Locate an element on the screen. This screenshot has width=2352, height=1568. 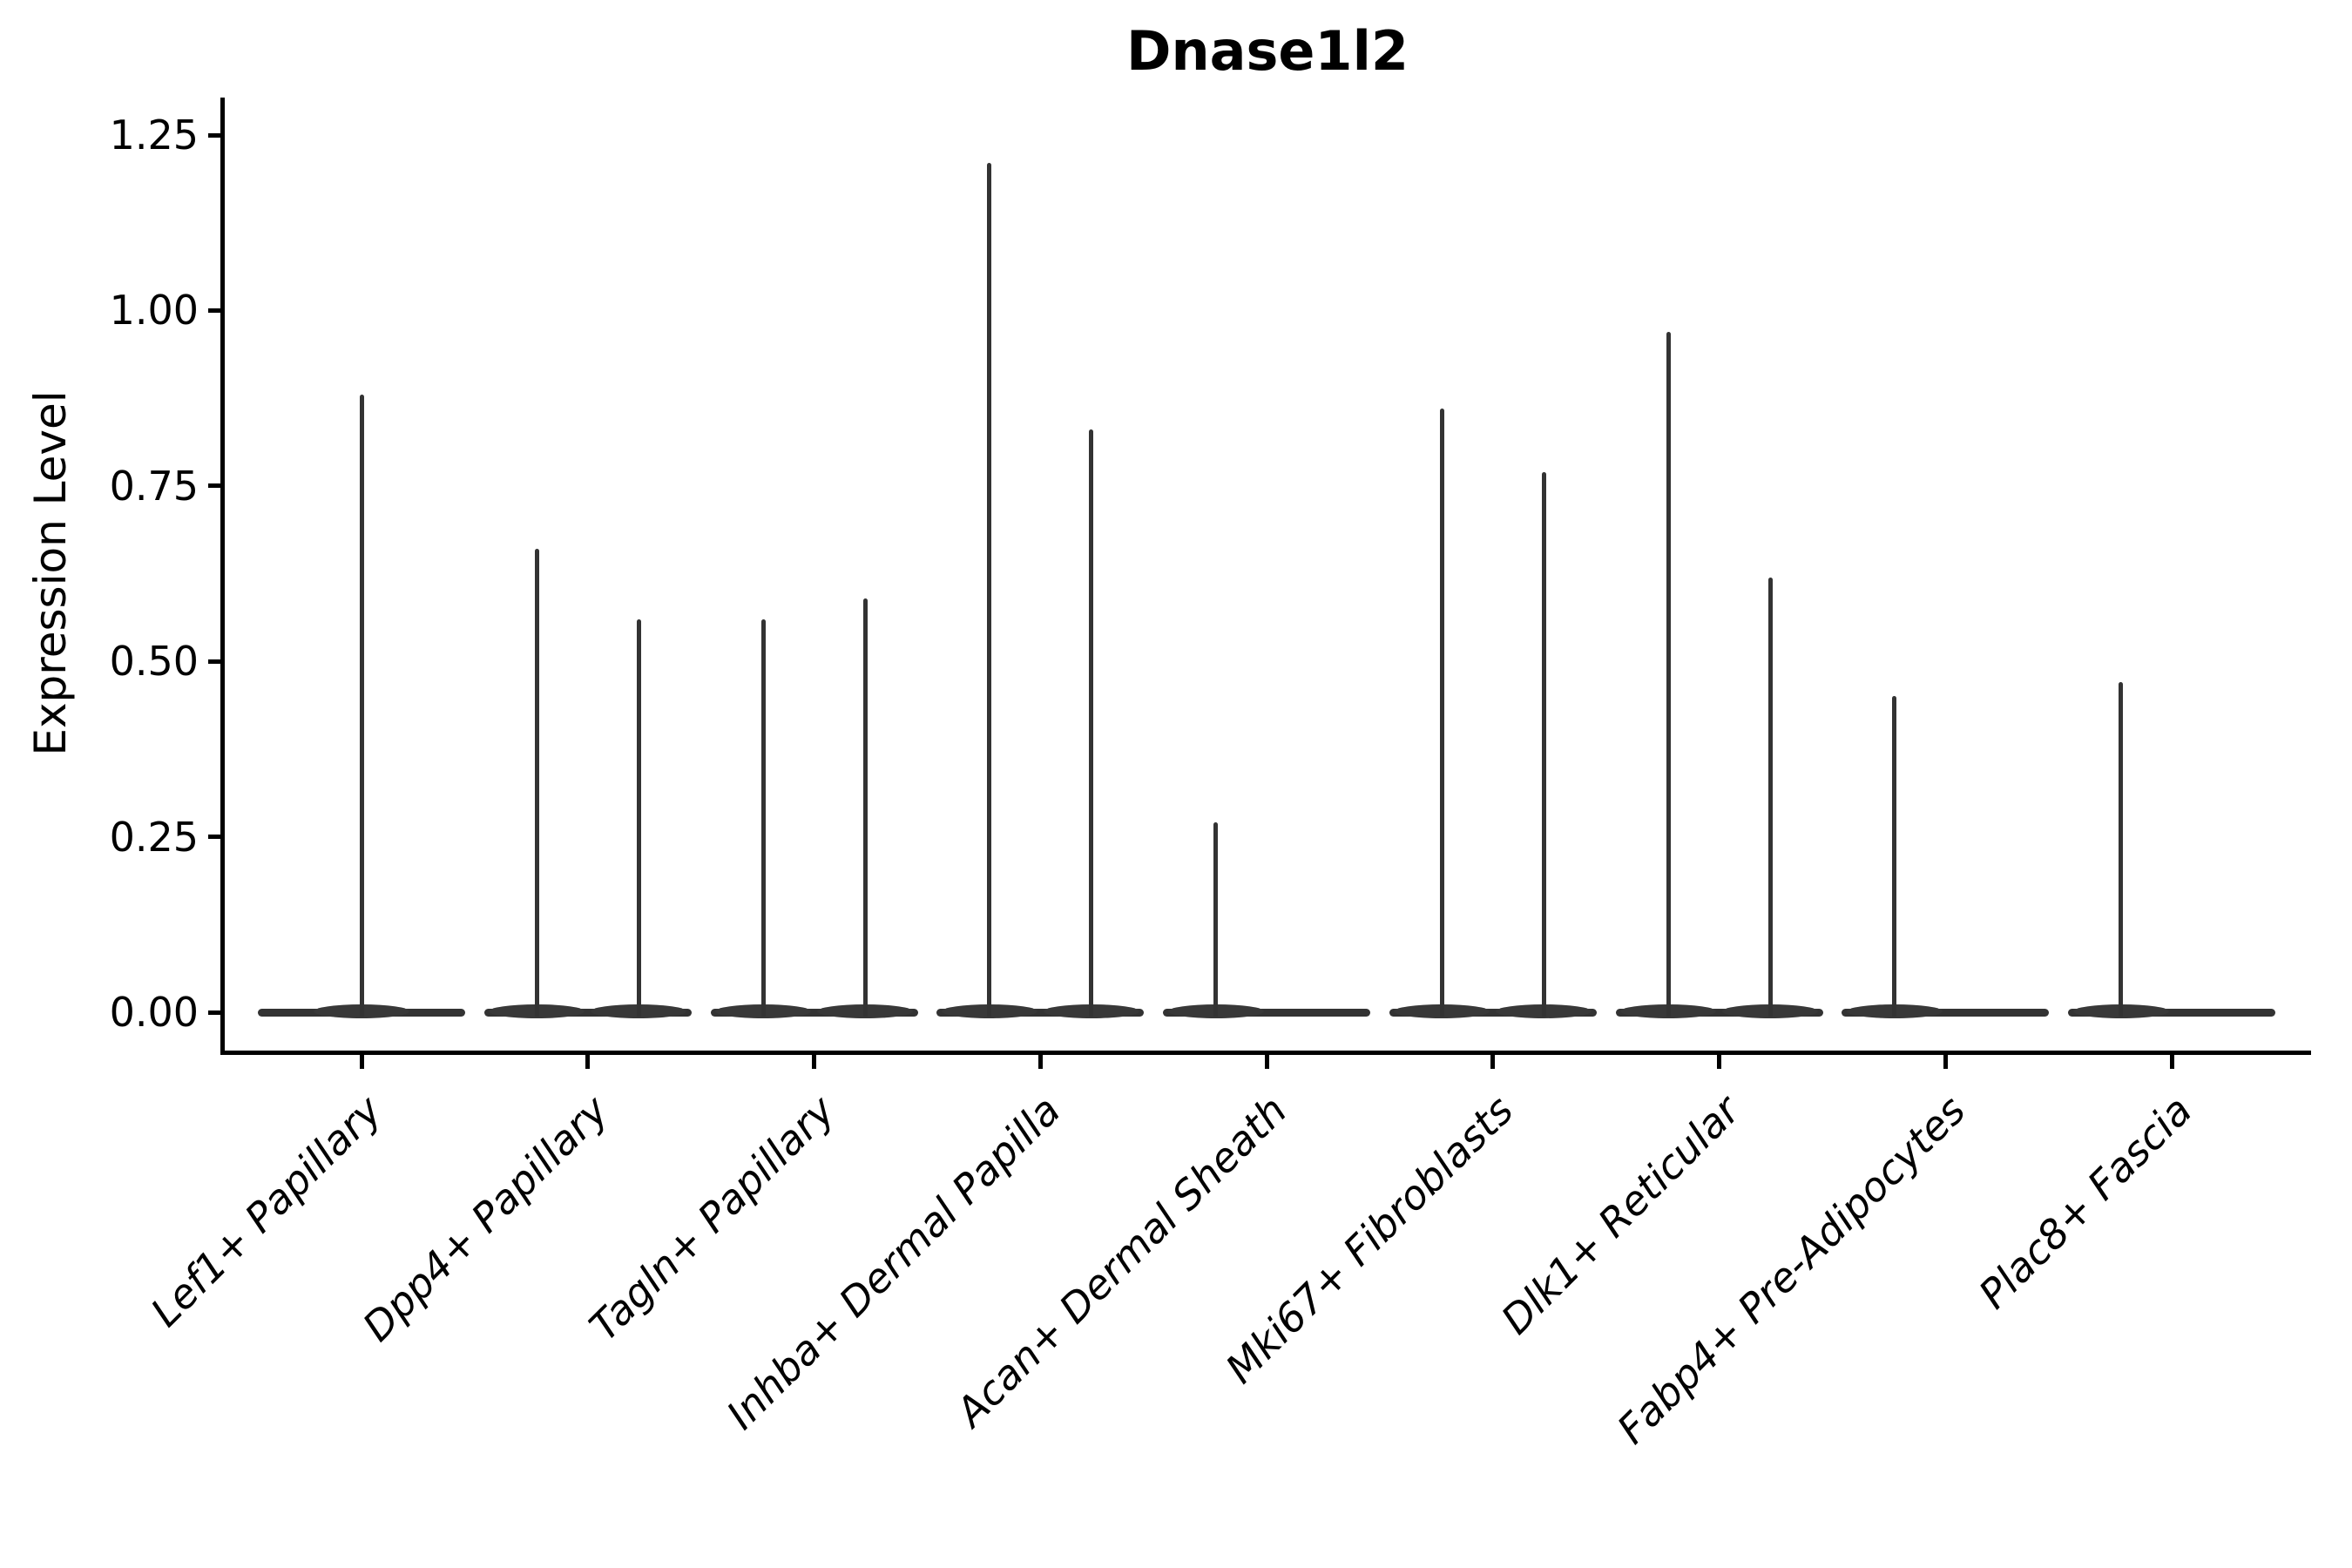
y-tick-label: 0.00 is located at coordinates (154, 1013).